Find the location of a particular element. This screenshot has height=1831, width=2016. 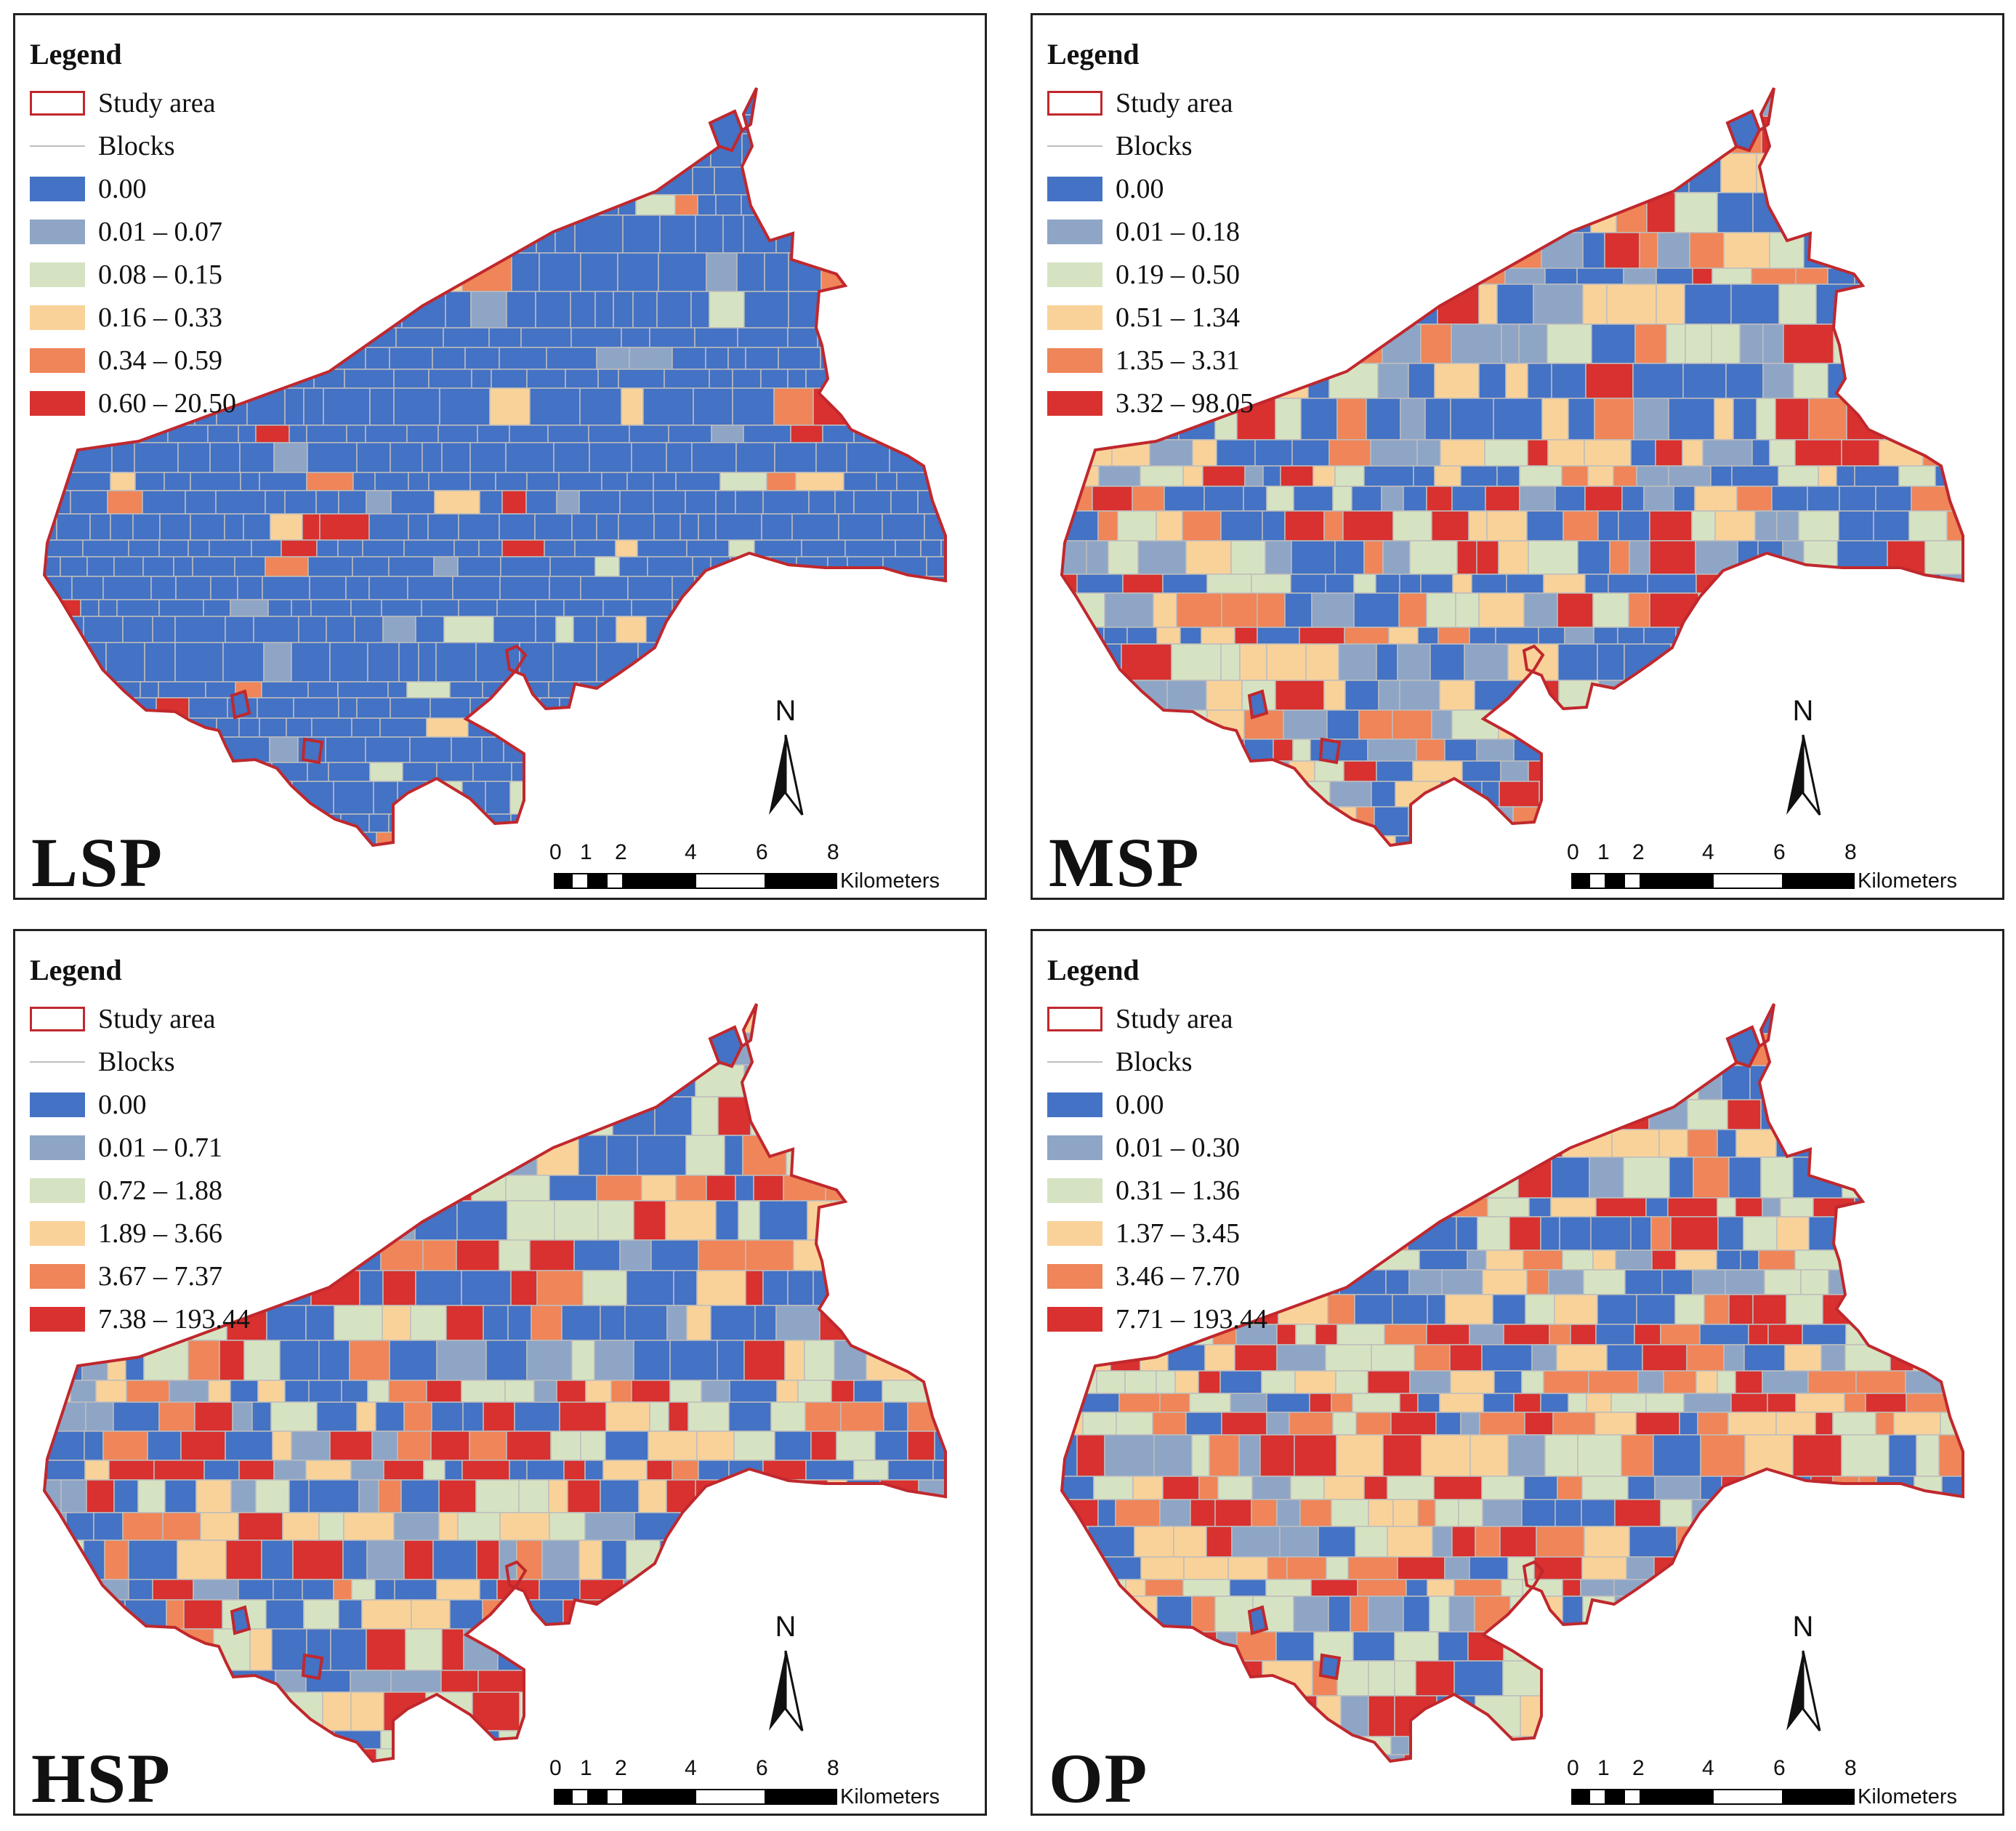

scale-tick: 2 is located at coordinates (621, 852).